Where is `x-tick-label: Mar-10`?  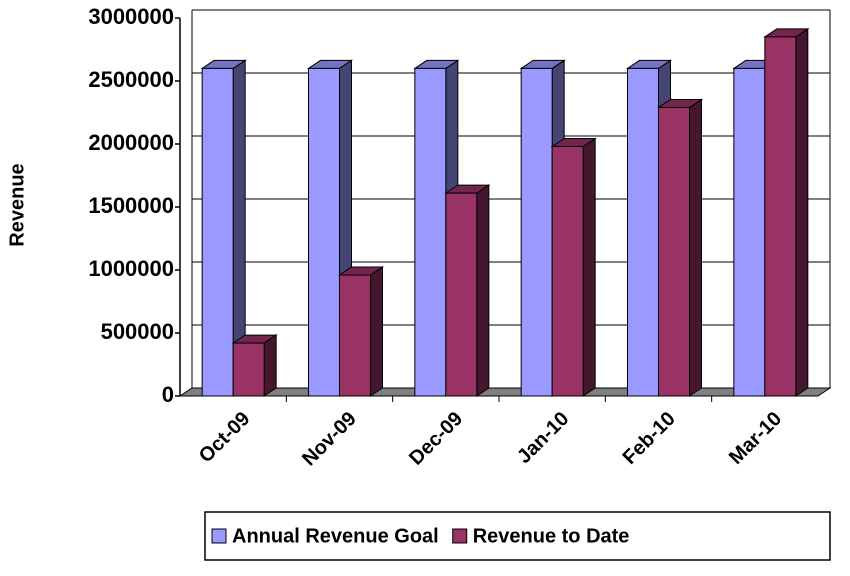 x-tick-label: Mar-10 is located at coordinates (755, 438).